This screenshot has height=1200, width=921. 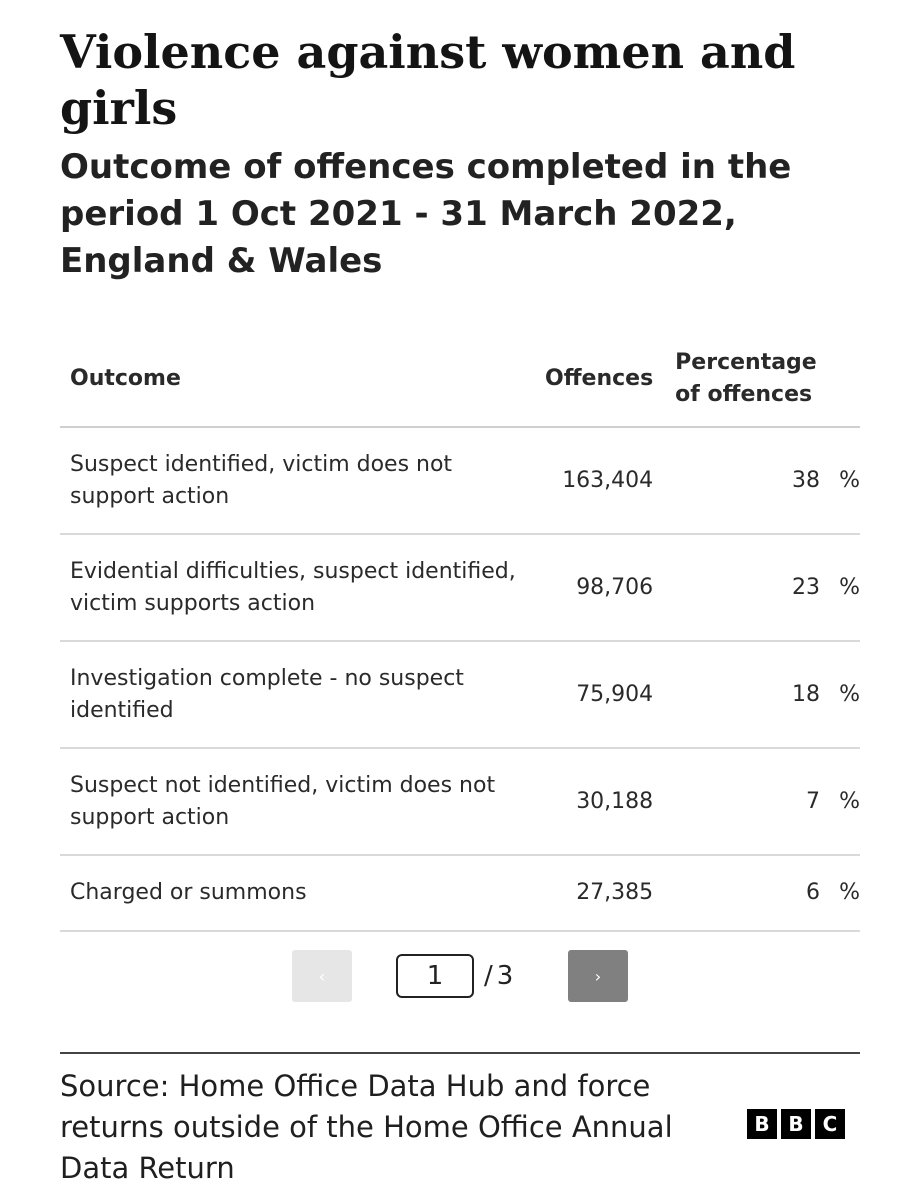 I want to click on logo-letter-2: B, so click(x=796, y=1124).